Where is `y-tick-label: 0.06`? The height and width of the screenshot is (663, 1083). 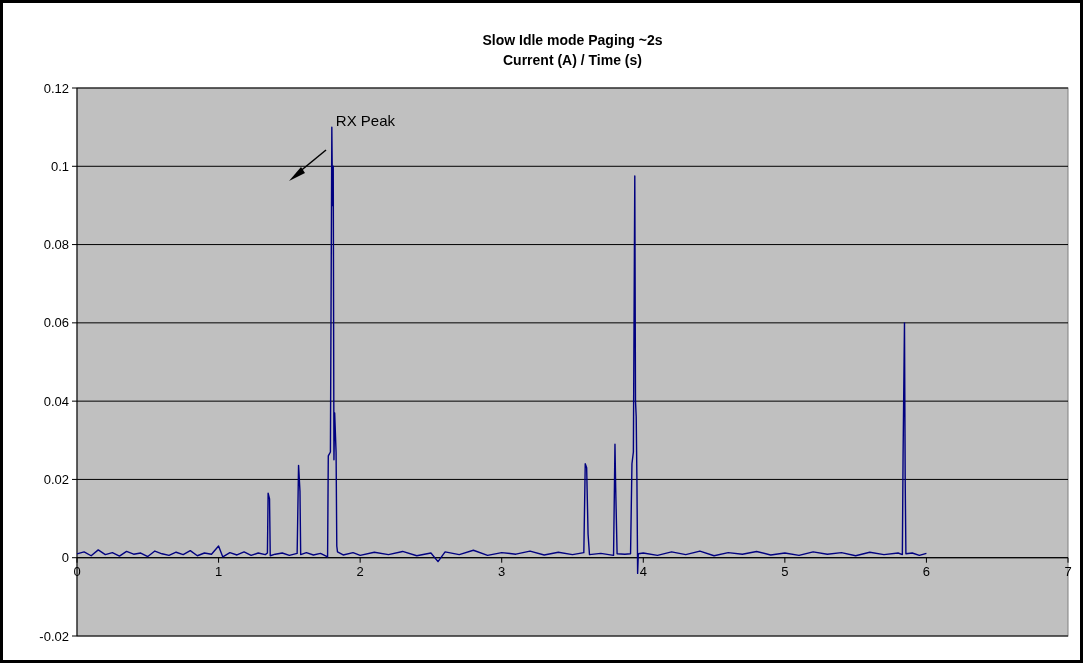
y-tick-label: 0.06 is located at coordinates (56, 323).